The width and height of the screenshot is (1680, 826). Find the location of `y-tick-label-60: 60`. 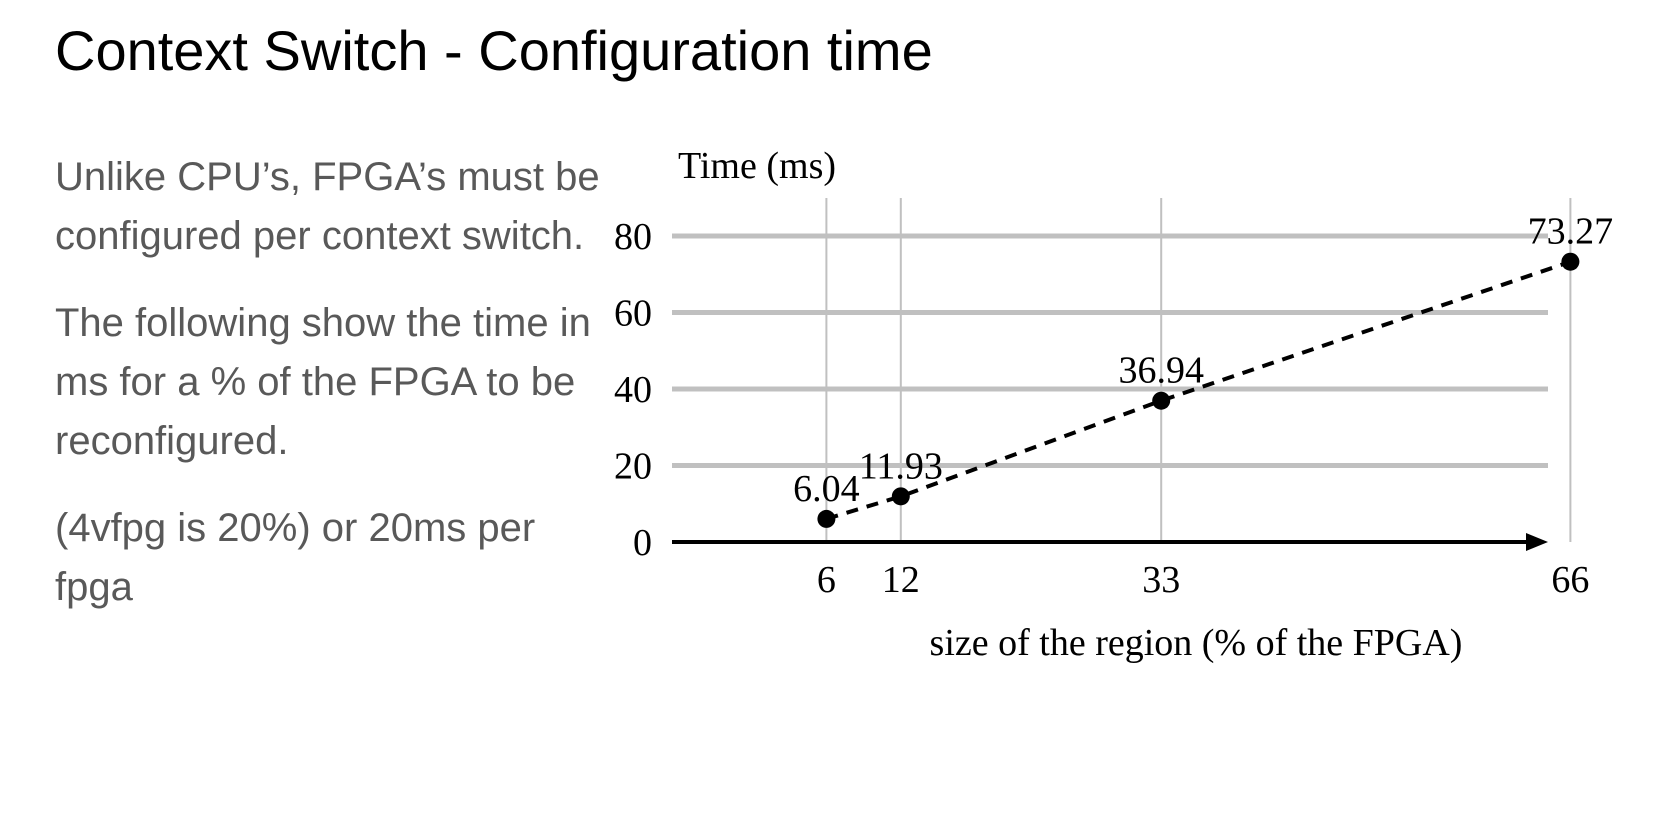

y-tick-label-60: 60 is located at coordinates (633, 314).